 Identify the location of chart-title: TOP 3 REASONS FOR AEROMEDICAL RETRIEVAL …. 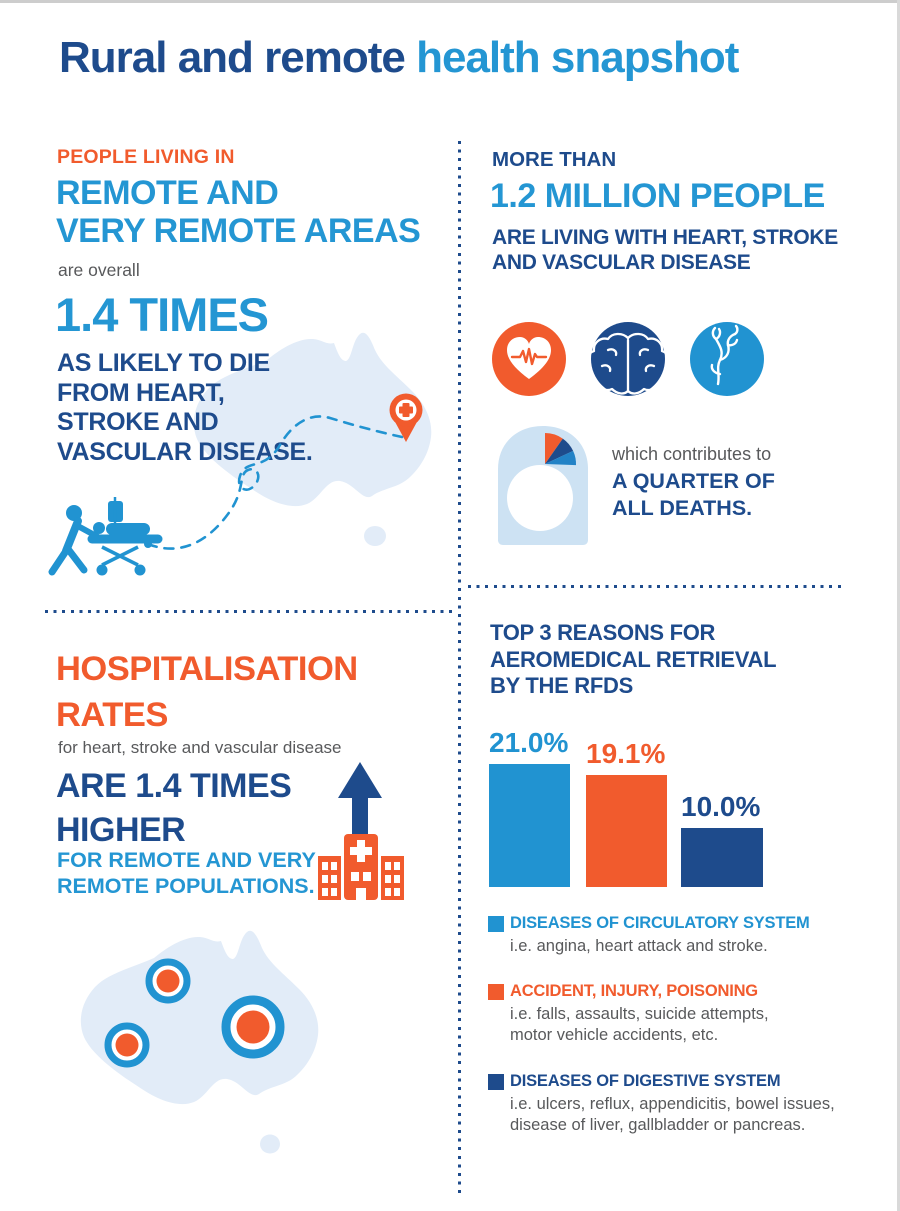
(633, 659).